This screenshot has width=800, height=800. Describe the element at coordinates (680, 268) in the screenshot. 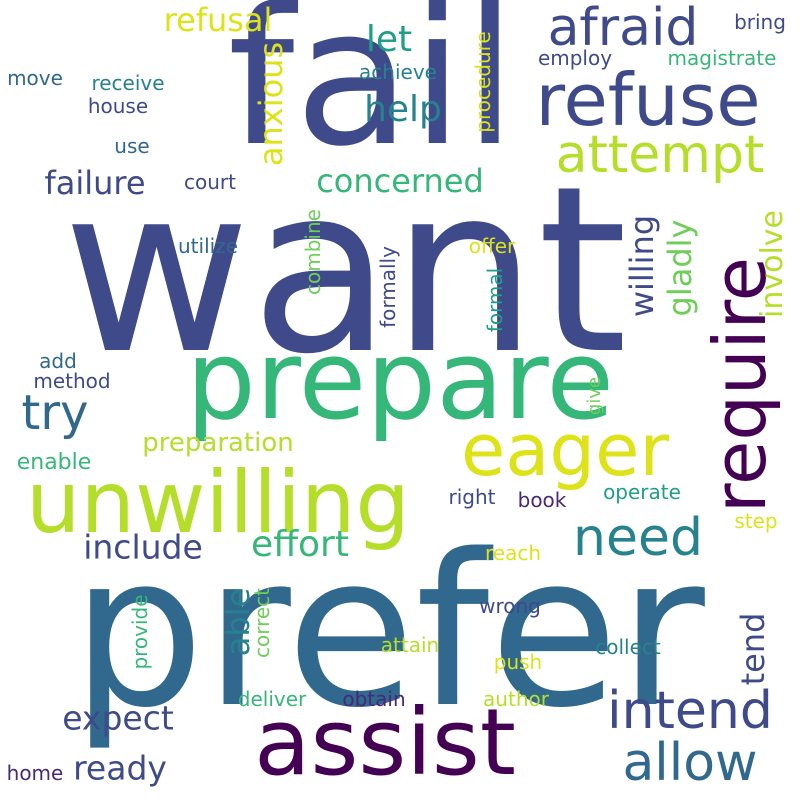

I see `word-gladly: gladly` at that location.